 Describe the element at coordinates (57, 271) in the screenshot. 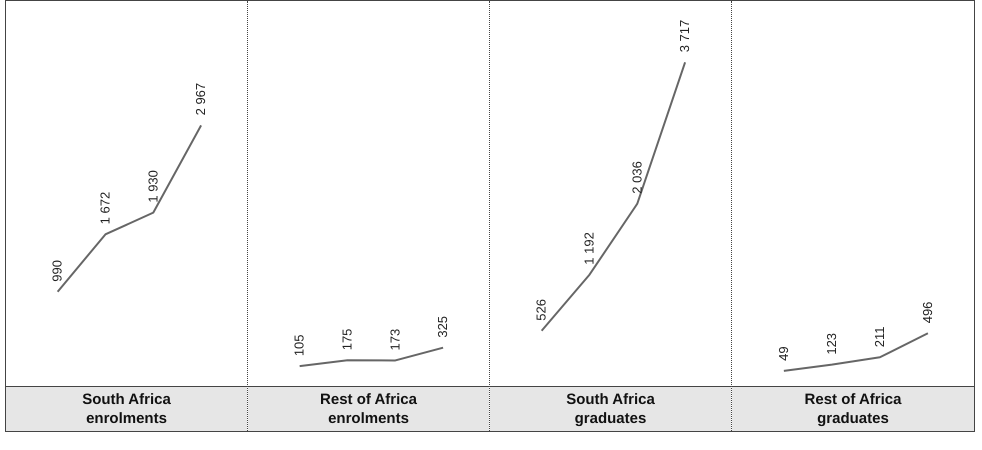

I see `data-label: 990` at that location.